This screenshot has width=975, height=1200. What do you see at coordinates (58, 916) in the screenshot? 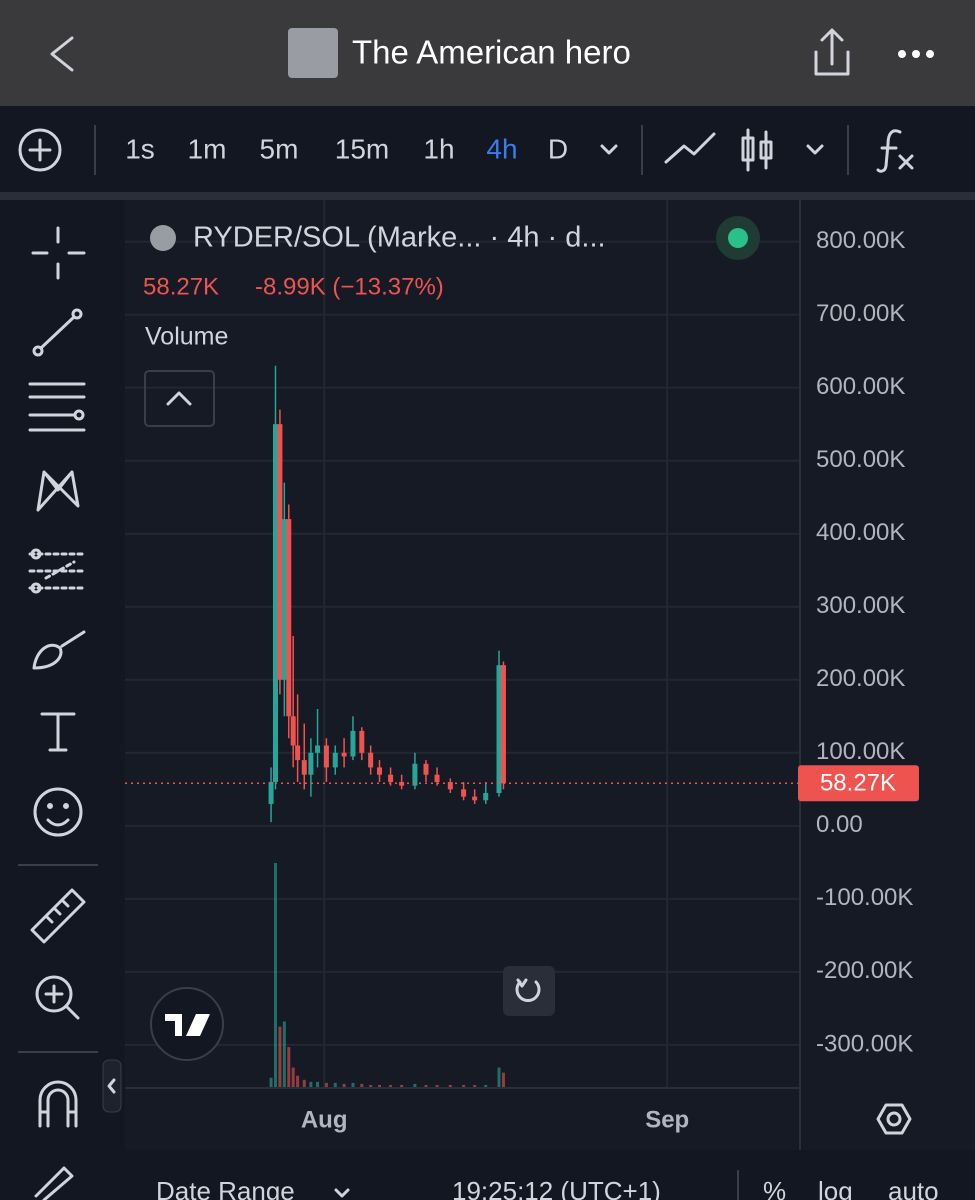
I see `ruler-tool` at bounding box center [58, 916].